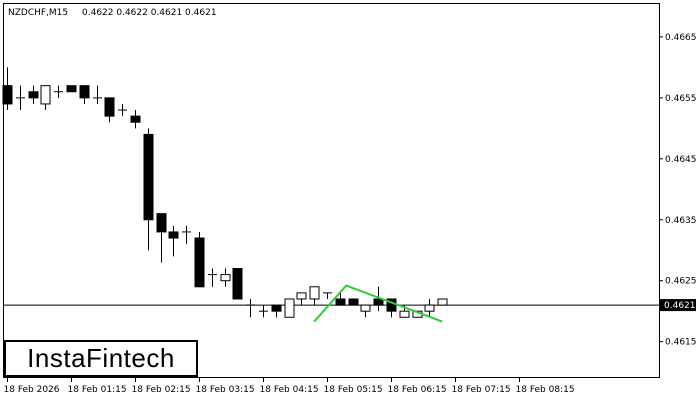 The image size is (700, 400). What do you see at coordinates (681, 221) in the screenshot?
I see `y-tick-label: 0.4635` at bounding box center [681, 221].